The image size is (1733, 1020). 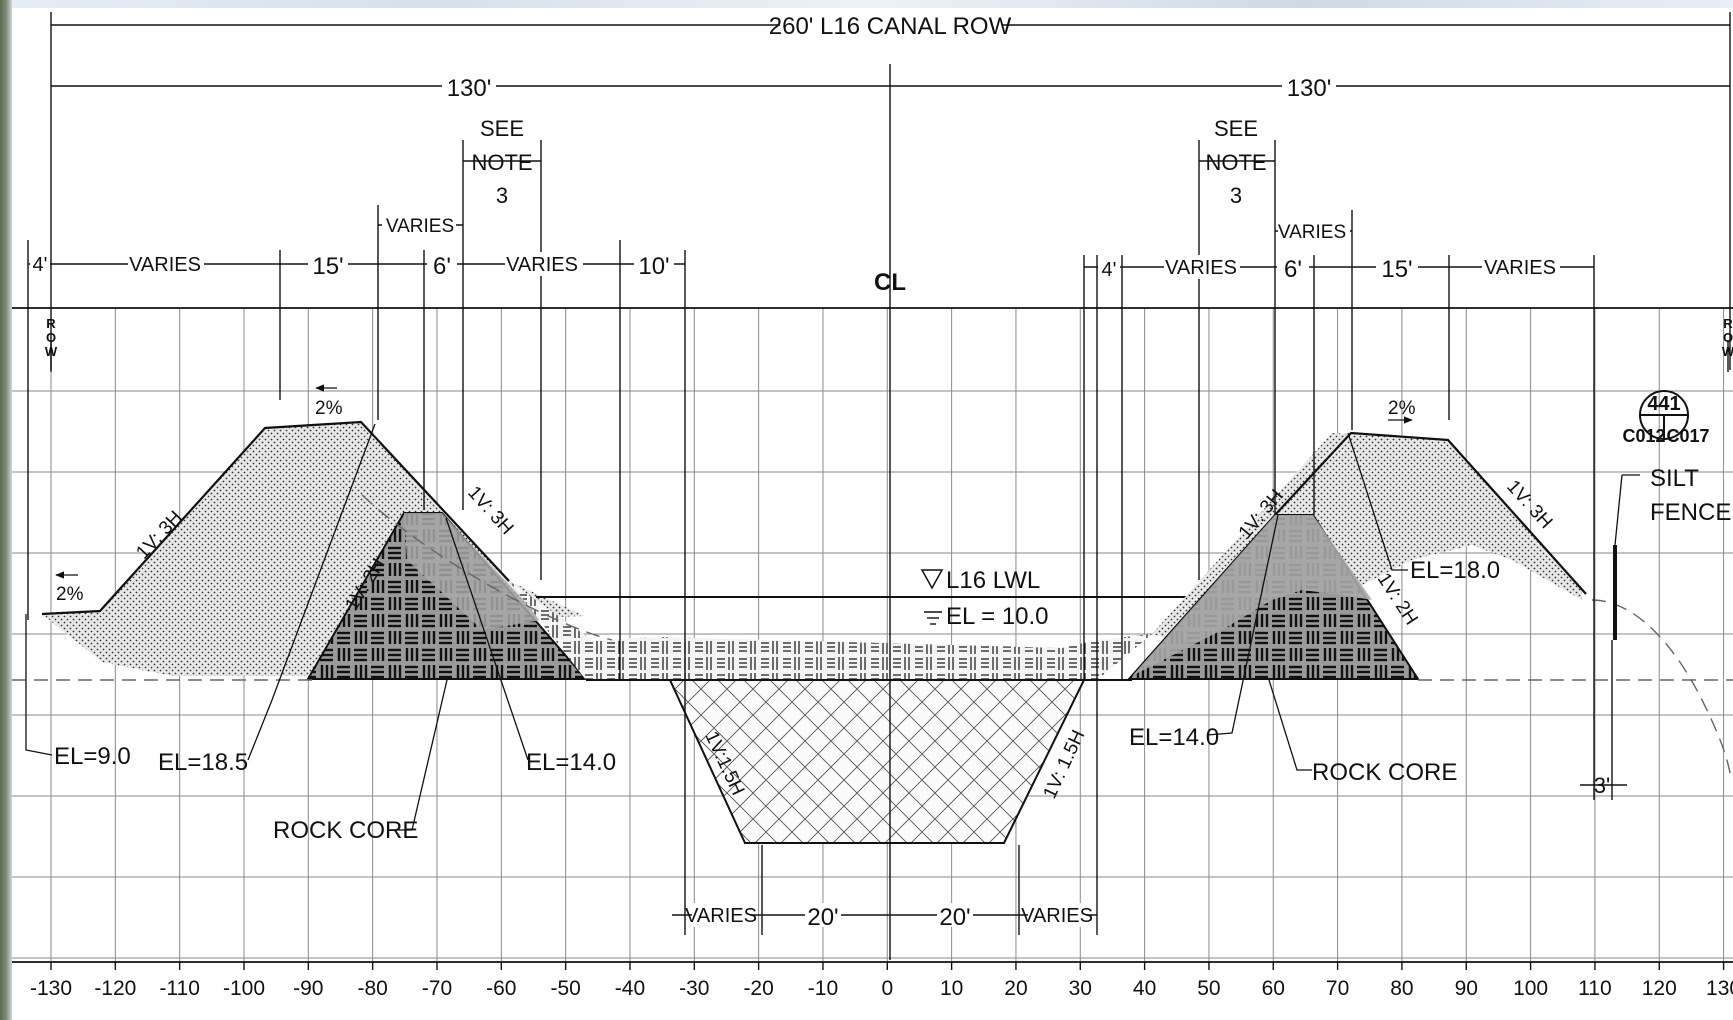 I want to click on callout-rock-core-left: ROCK CORE, so click(x=345, y=830).